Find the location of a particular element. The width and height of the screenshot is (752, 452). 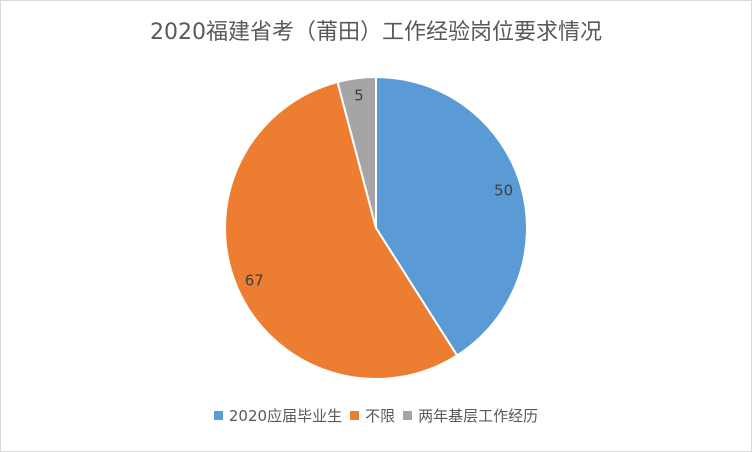

legend-label-2: 两年基层工作经历 is located at coordinates (478, 416).